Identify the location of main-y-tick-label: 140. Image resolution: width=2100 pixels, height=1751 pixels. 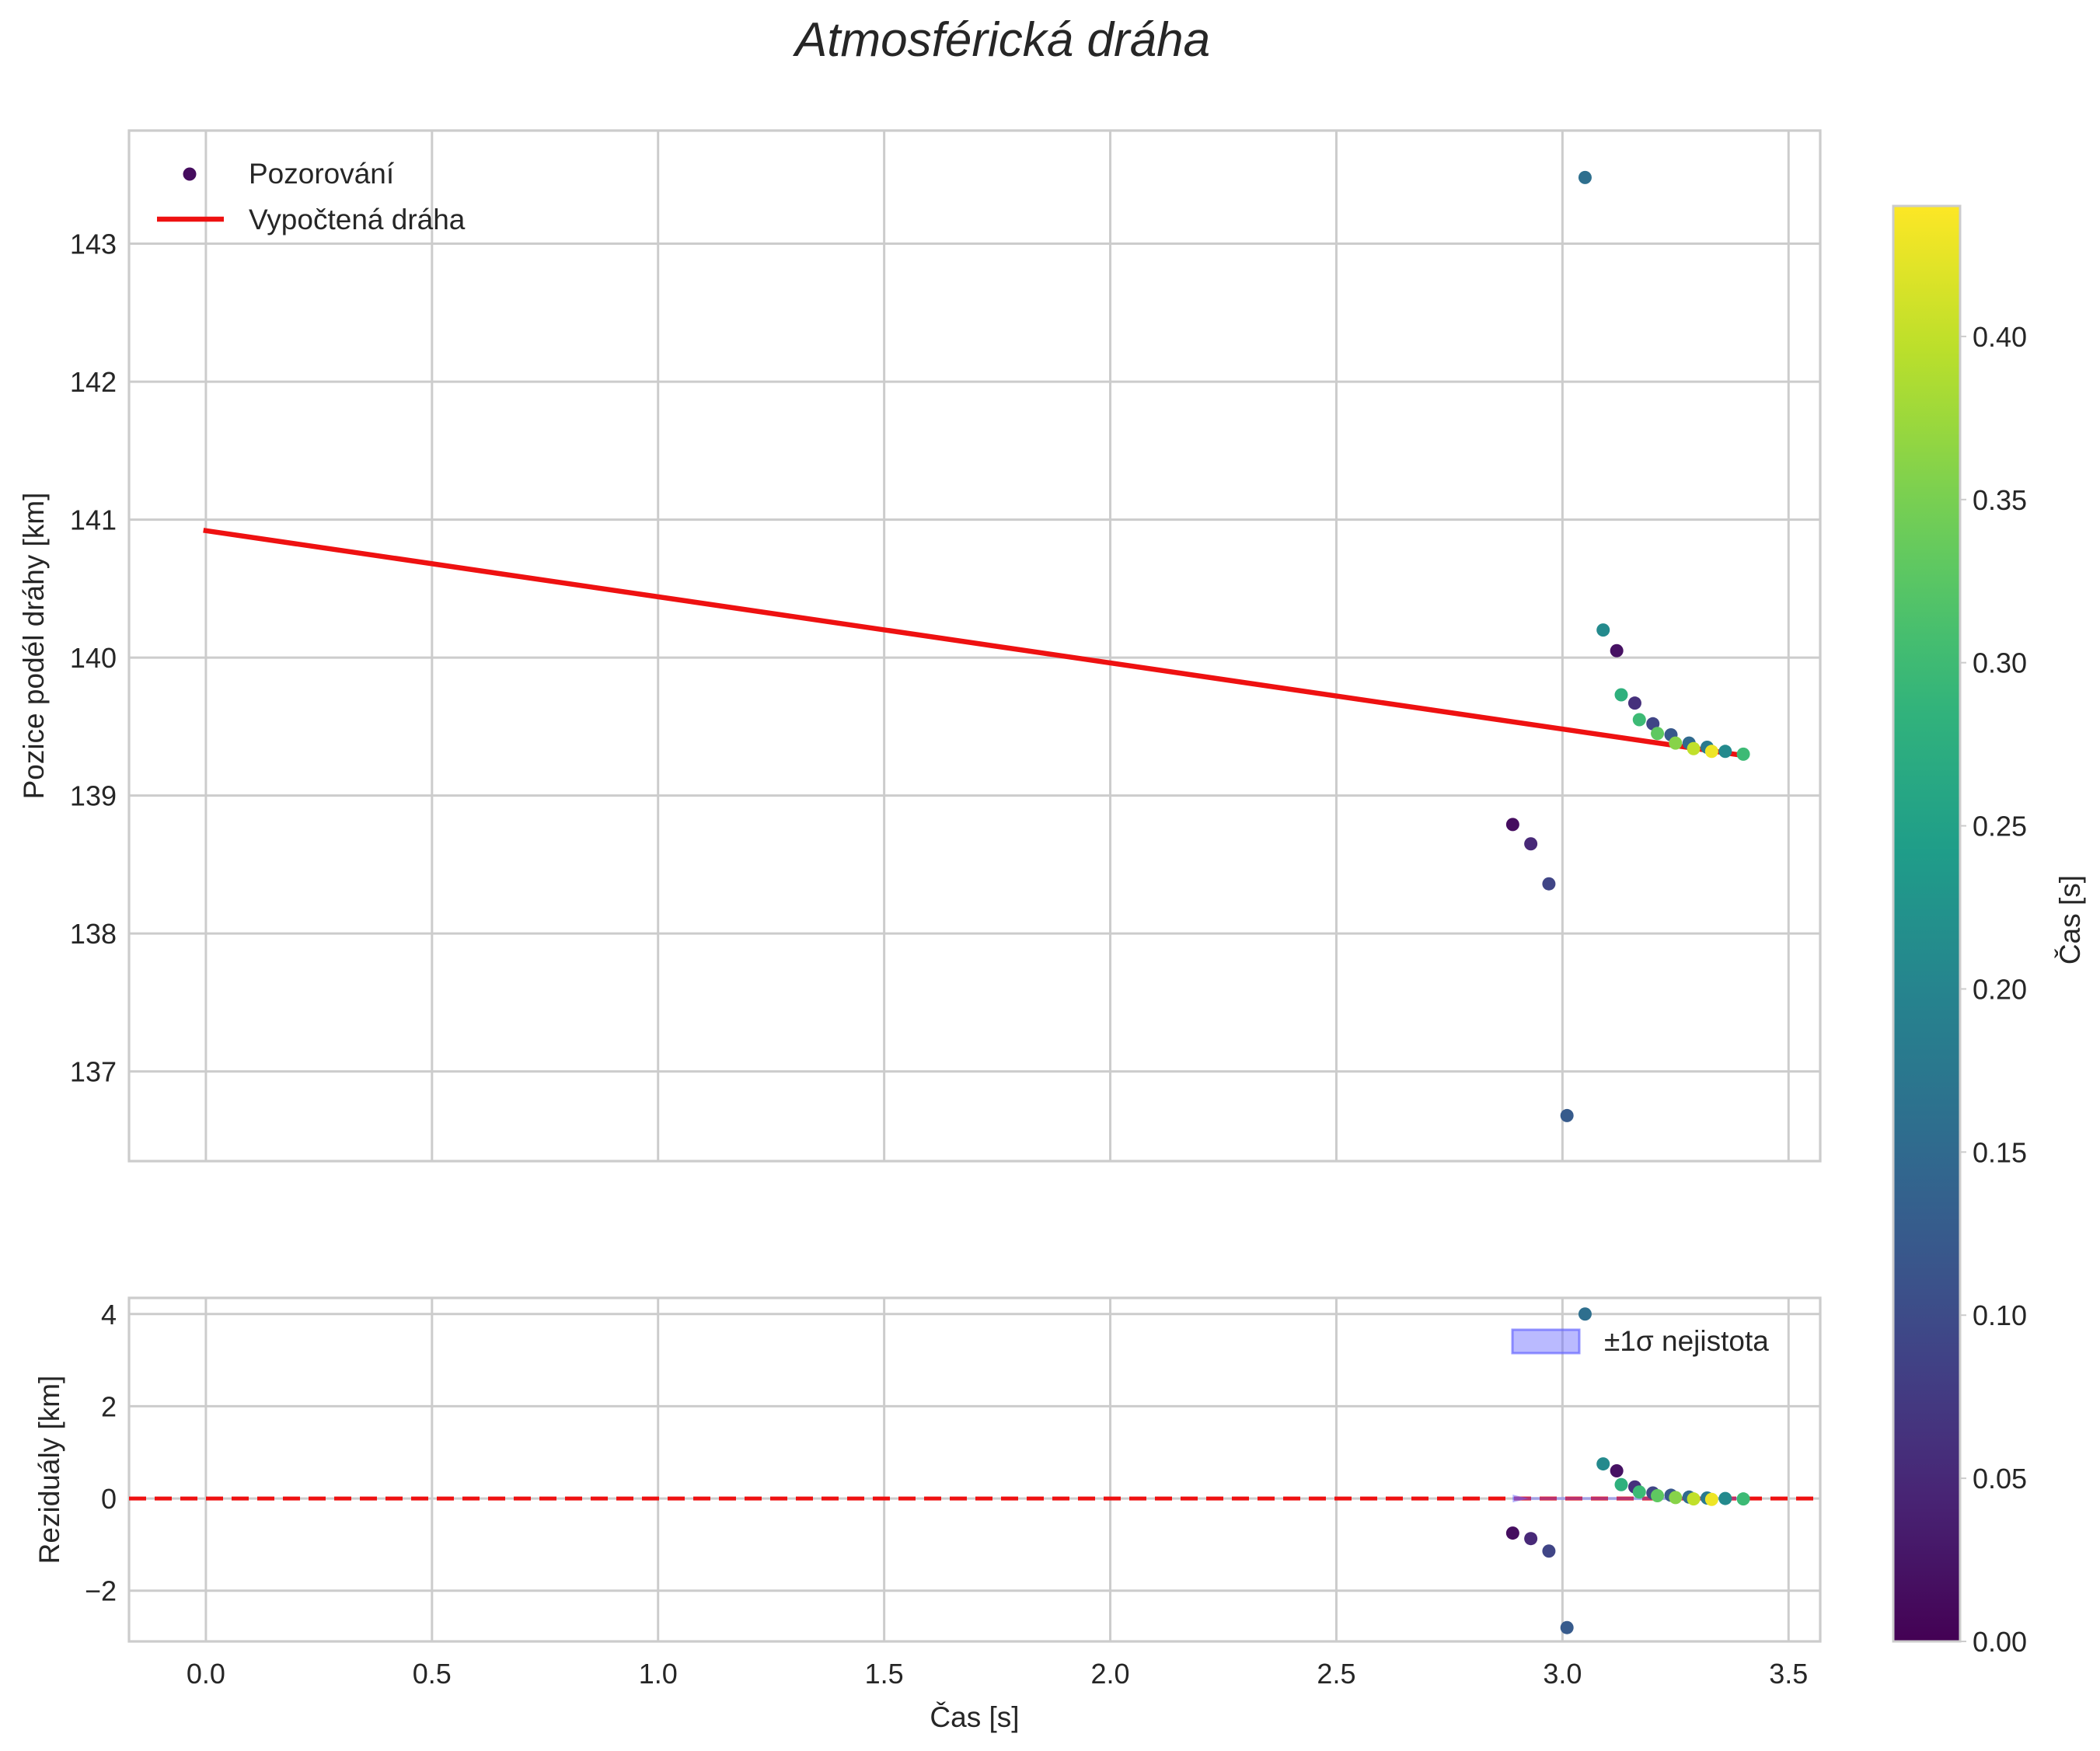
(93, 658).